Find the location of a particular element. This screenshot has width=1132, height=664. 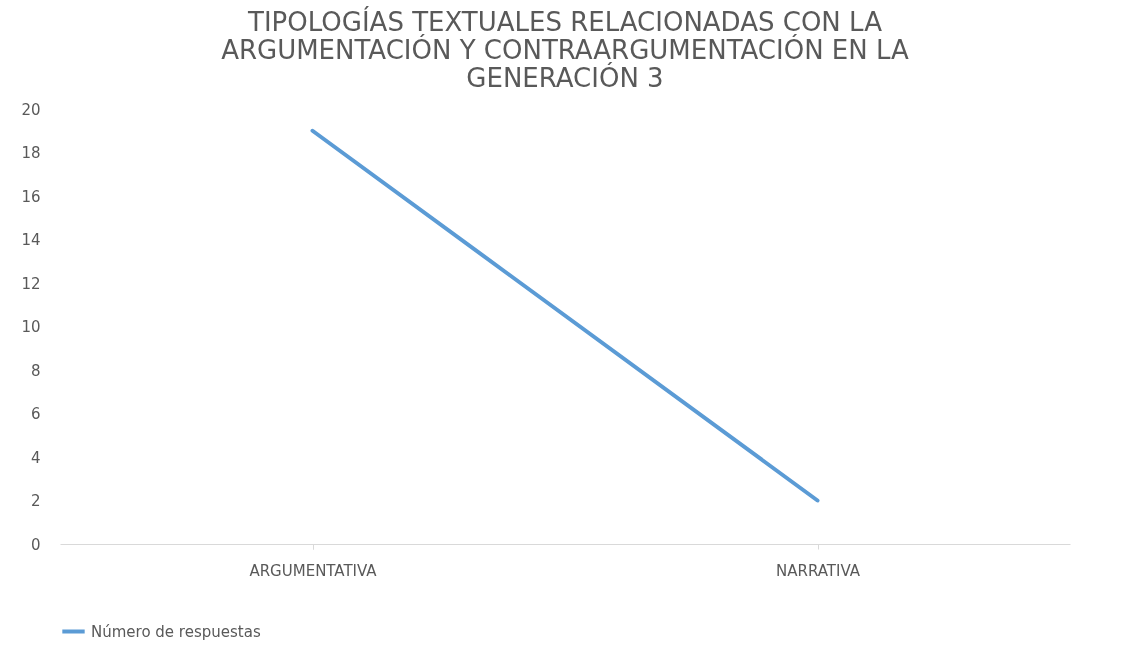

y-tick-label: 8 is located at coordinates (35, 370).